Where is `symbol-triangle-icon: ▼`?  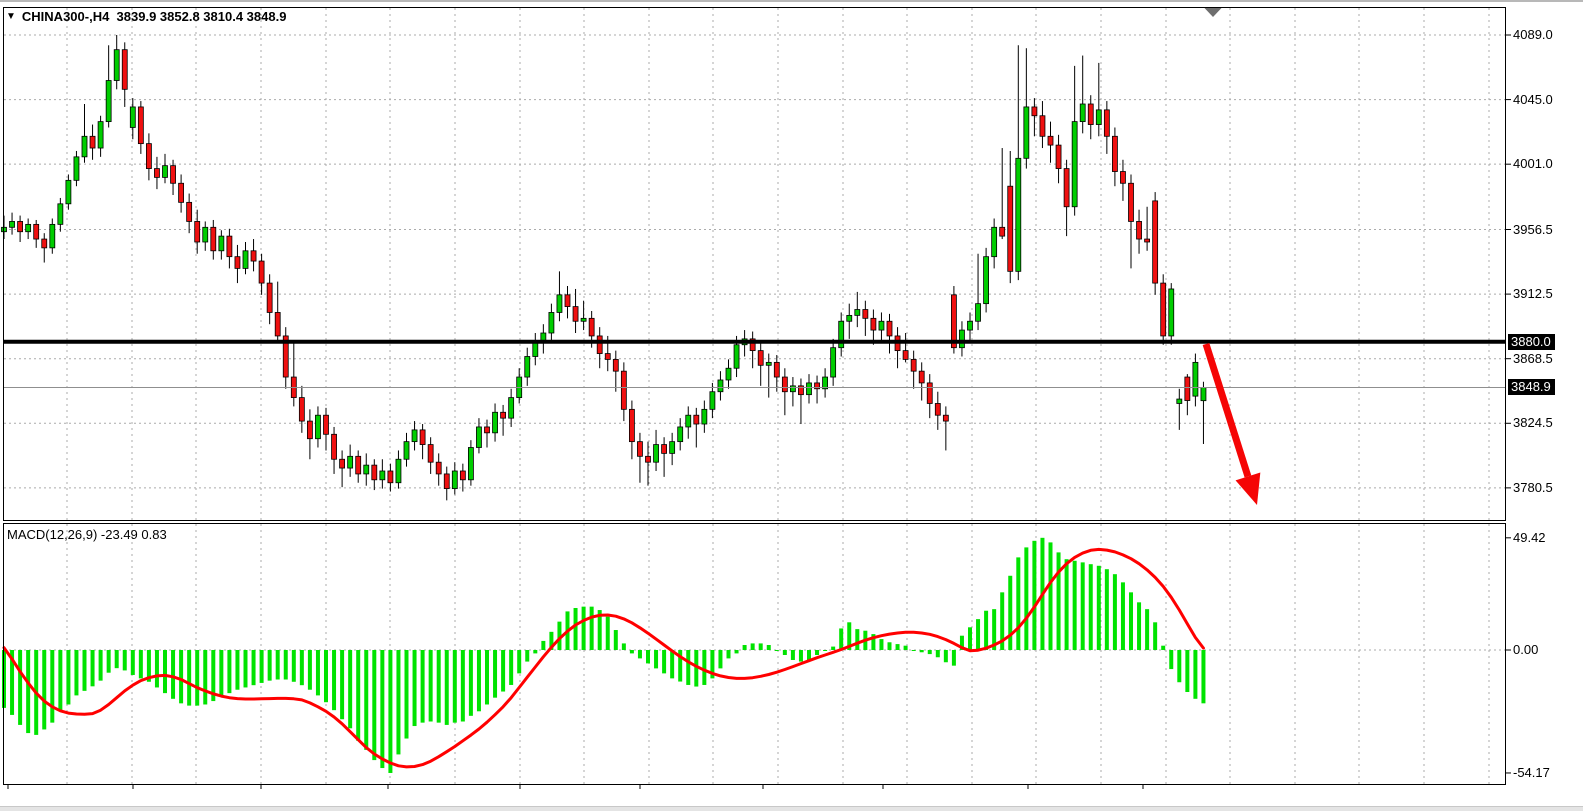
symbol-triangle-icon: ▼ is located at coordinates (11, 16).